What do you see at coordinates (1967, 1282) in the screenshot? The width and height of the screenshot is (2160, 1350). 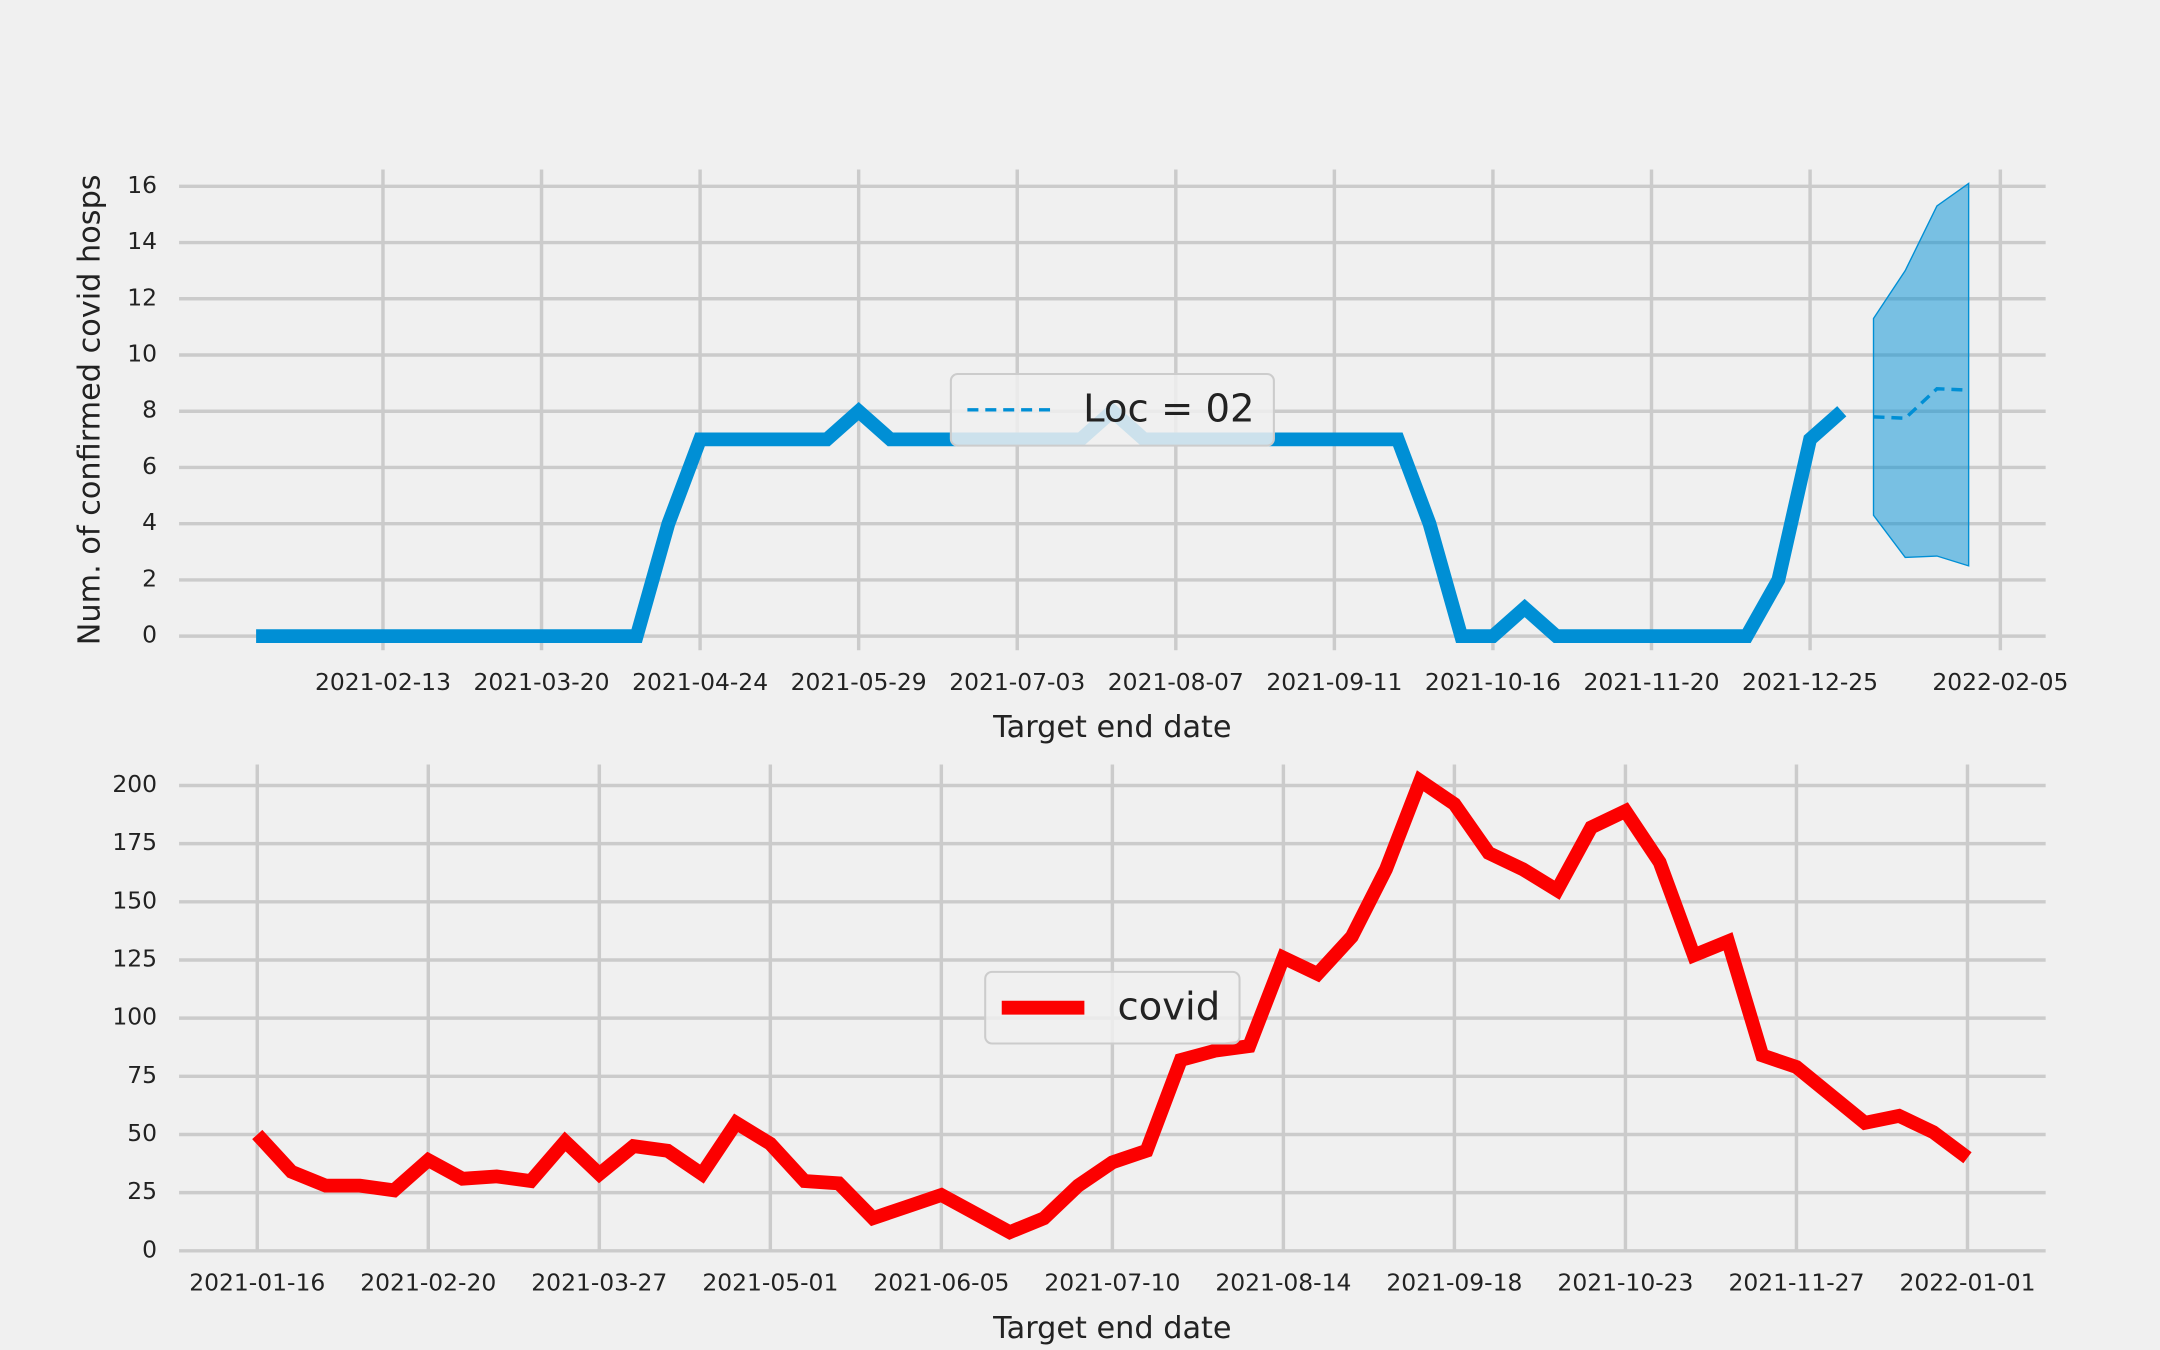 I see `x-tick-label: 2022-01-01` at bounding box center [1967, 1282].